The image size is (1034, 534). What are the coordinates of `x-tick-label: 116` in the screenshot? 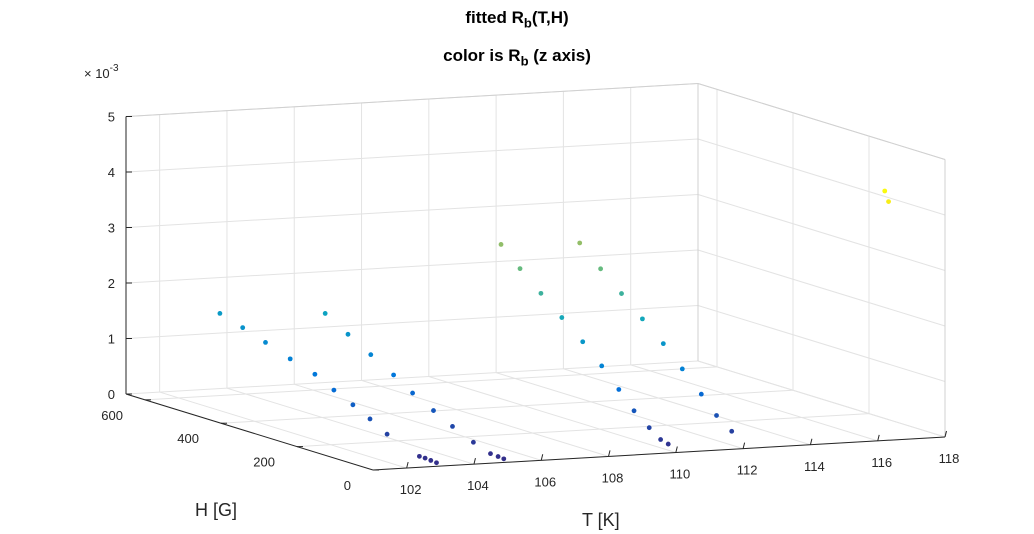 It's located at (881, 462).